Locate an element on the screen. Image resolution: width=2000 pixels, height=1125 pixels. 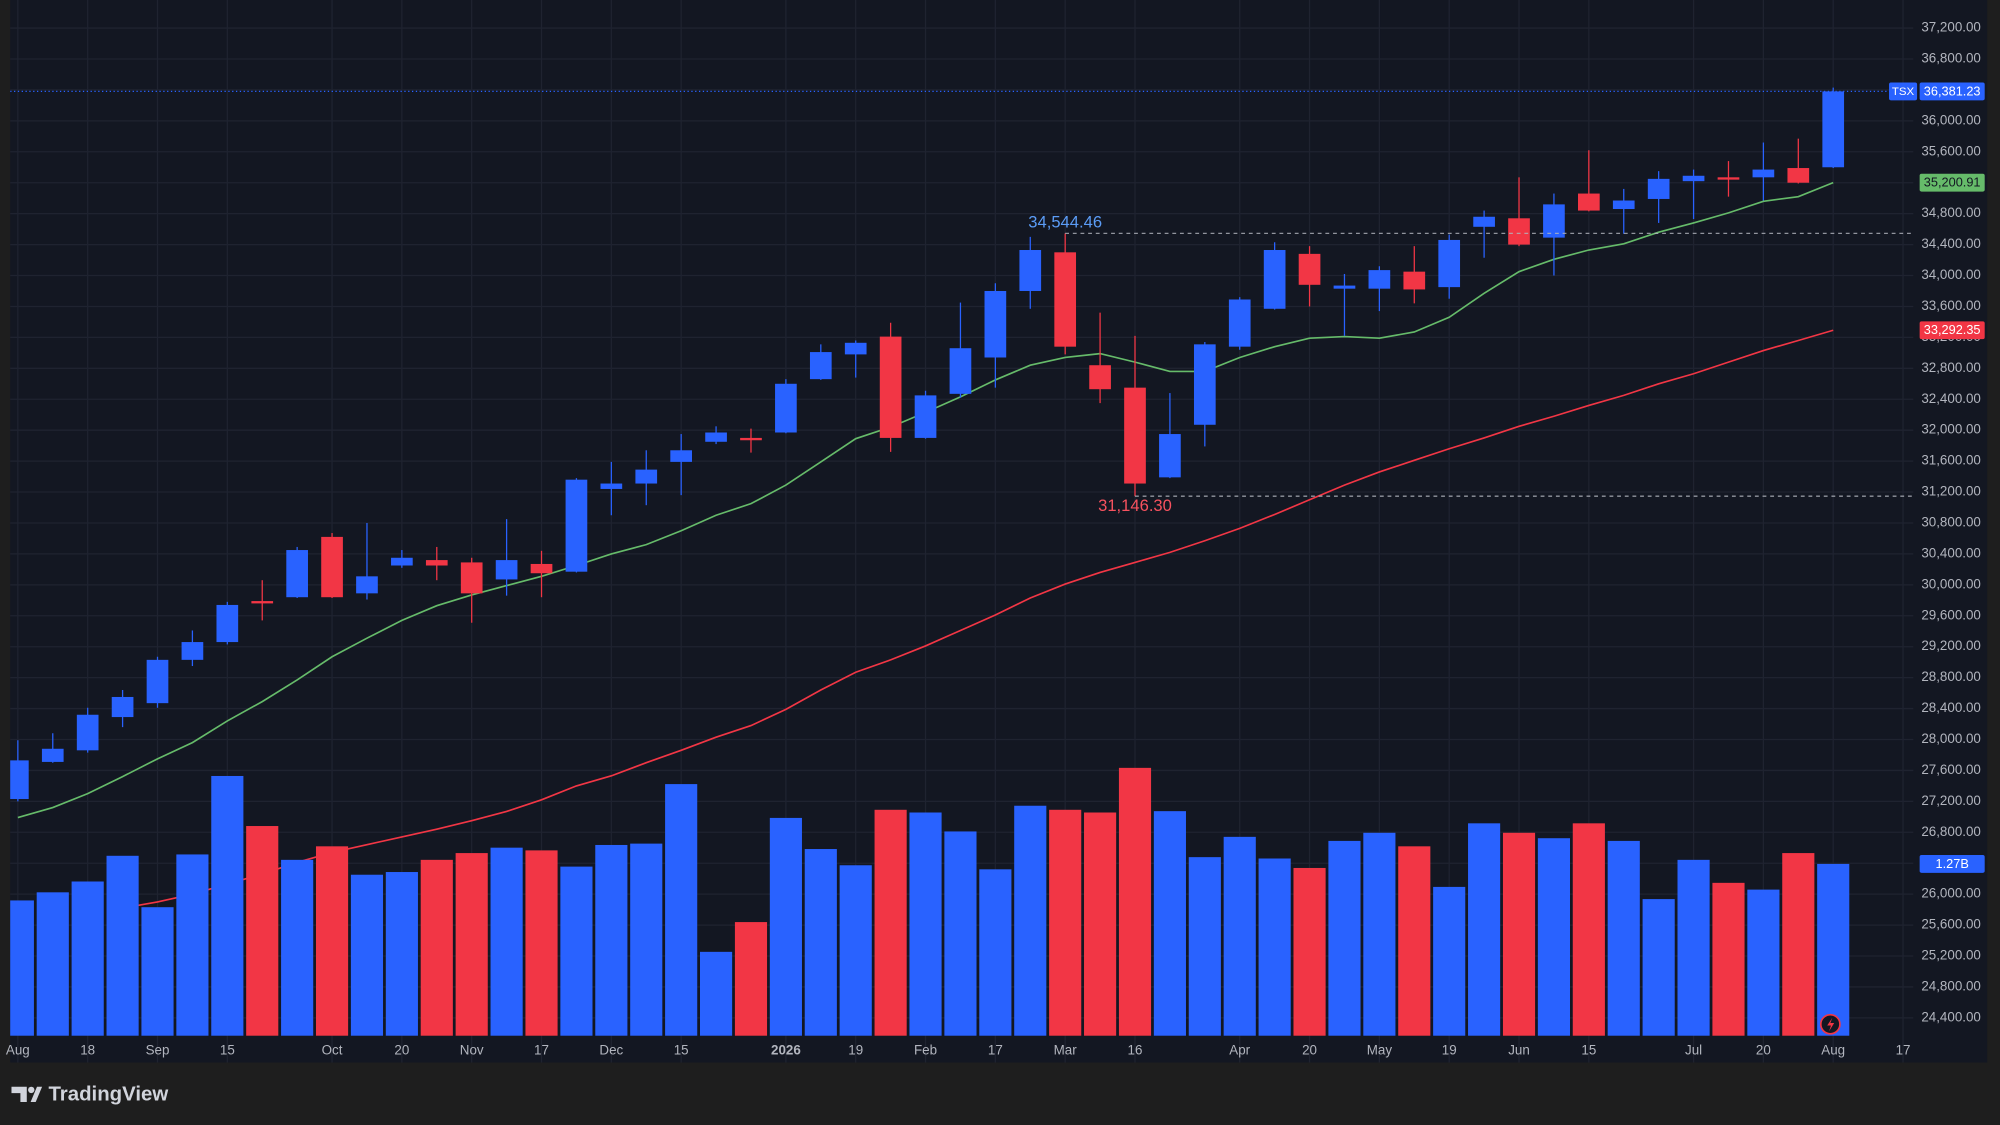
logo: TradingView is located at coordinates (89, 1094).